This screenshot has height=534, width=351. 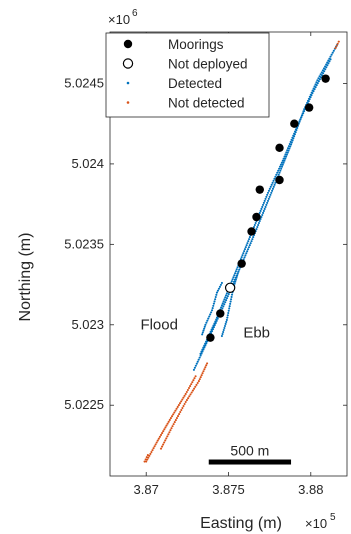 I want to click on legend-marker-not-deployed, so click(x=128, y=63).